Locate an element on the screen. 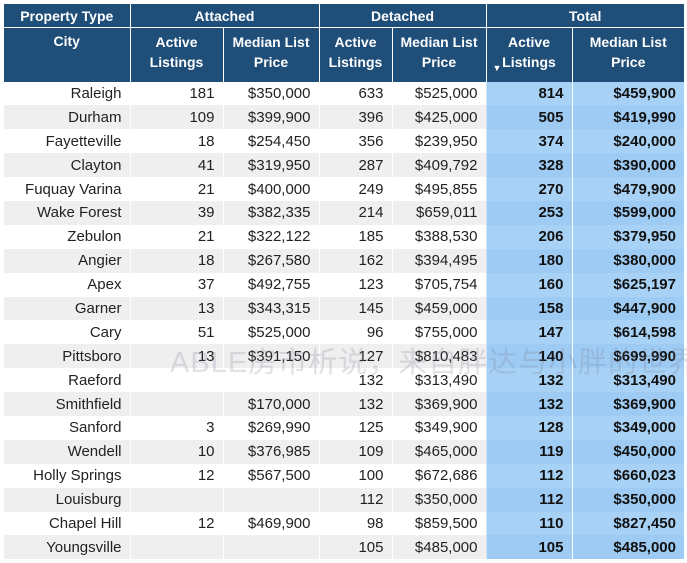 The width and height of the screenshot is (687, 563). city-cell: Chapel Hill is located at coordinates (67, 523).